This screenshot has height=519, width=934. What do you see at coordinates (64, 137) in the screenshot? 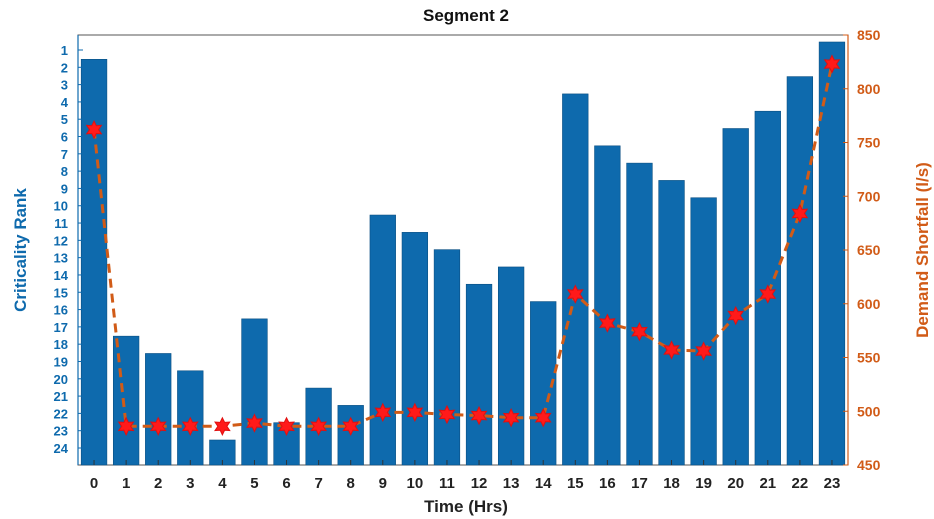
I see `left-tick-label: 6` at bounding box center [64, 137].